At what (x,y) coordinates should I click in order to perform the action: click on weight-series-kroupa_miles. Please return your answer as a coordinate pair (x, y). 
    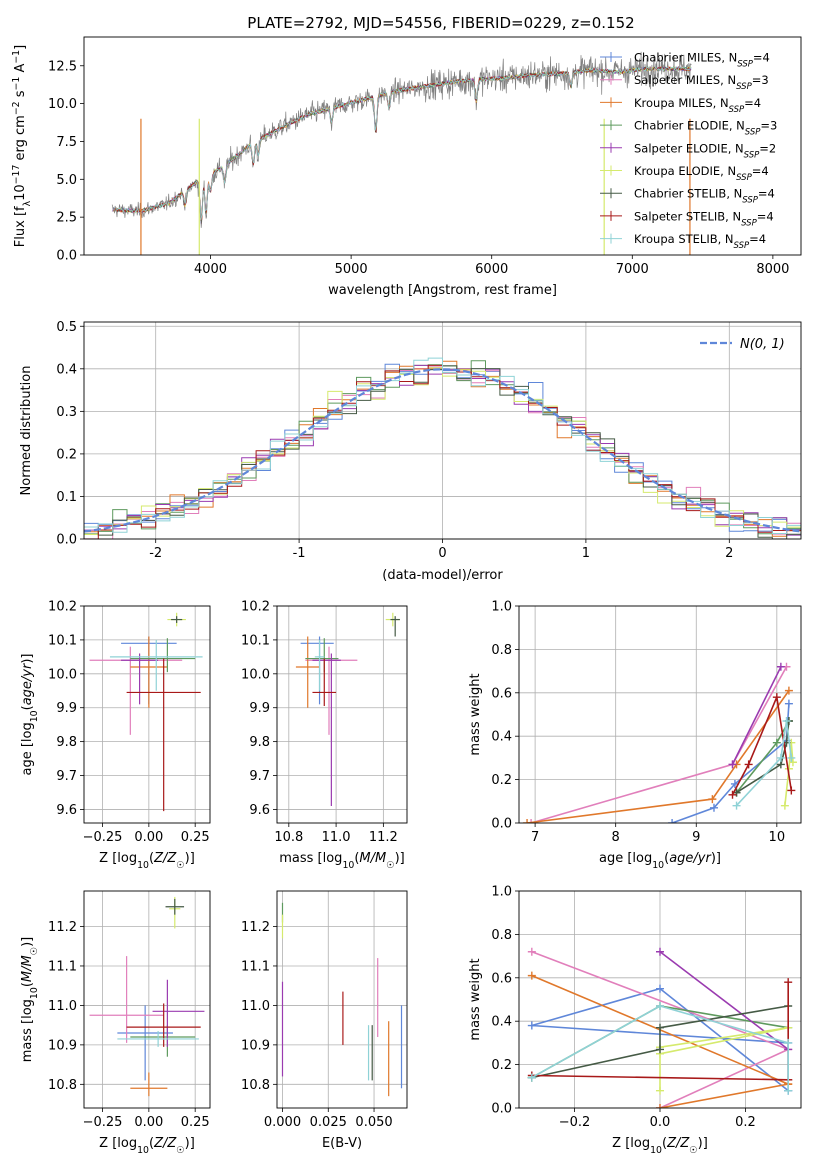
    Looking at the image, I should click on (658, 754).